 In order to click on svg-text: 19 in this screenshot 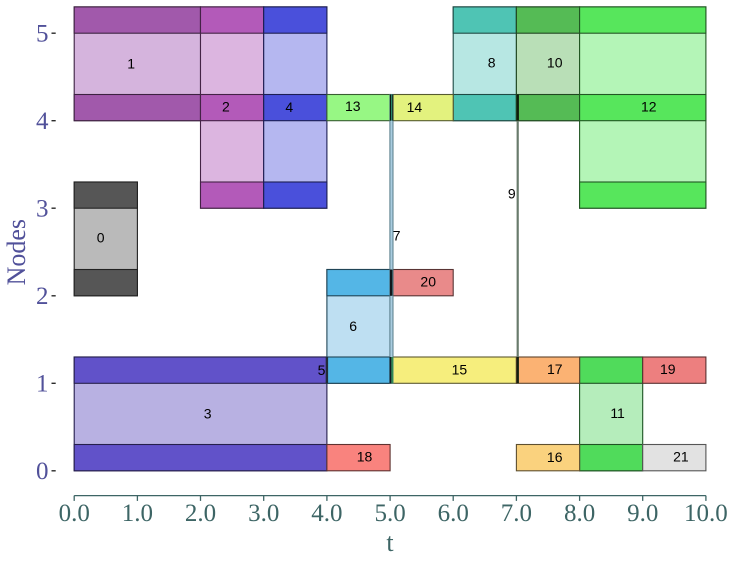, I will do `click(668, 369)`.